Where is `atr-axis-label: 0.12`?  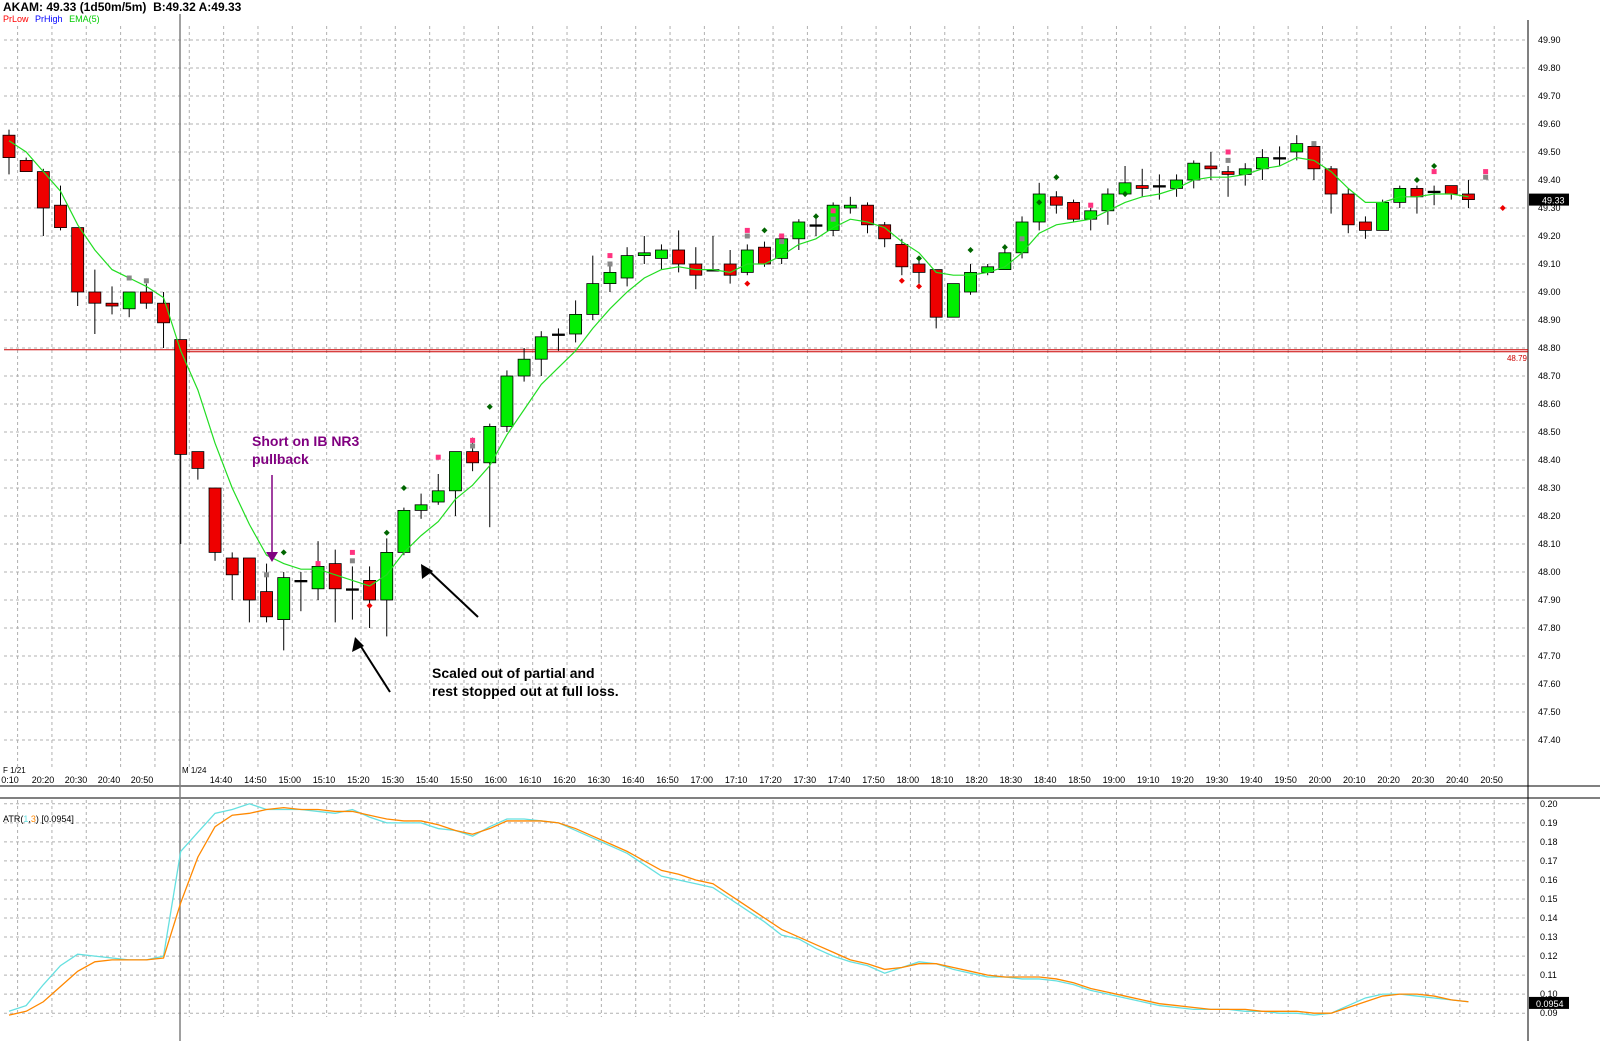
atr-axis-label: 0.12 is located at coordinates (1549, 956).